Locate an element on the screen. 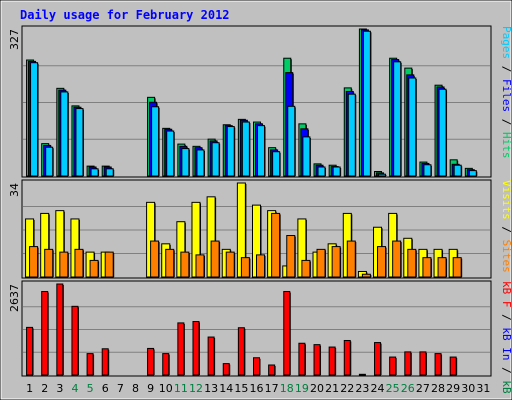  x-label-12: 12 is located at coordinates (196, 388).